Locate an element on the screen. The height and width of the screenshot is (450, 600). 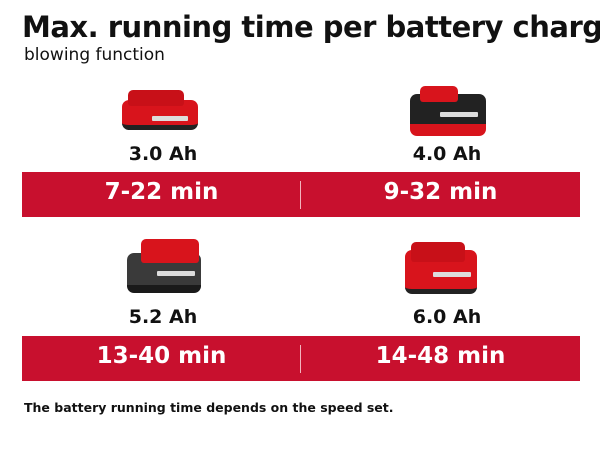
battery-capacity: 5.2 Ah is located at coordinates (163, 317).